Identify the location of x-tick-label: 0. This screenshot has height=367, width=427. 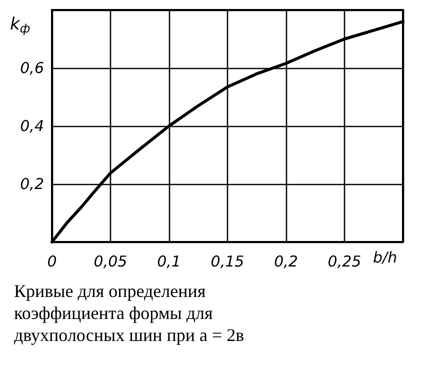
(52, 261).